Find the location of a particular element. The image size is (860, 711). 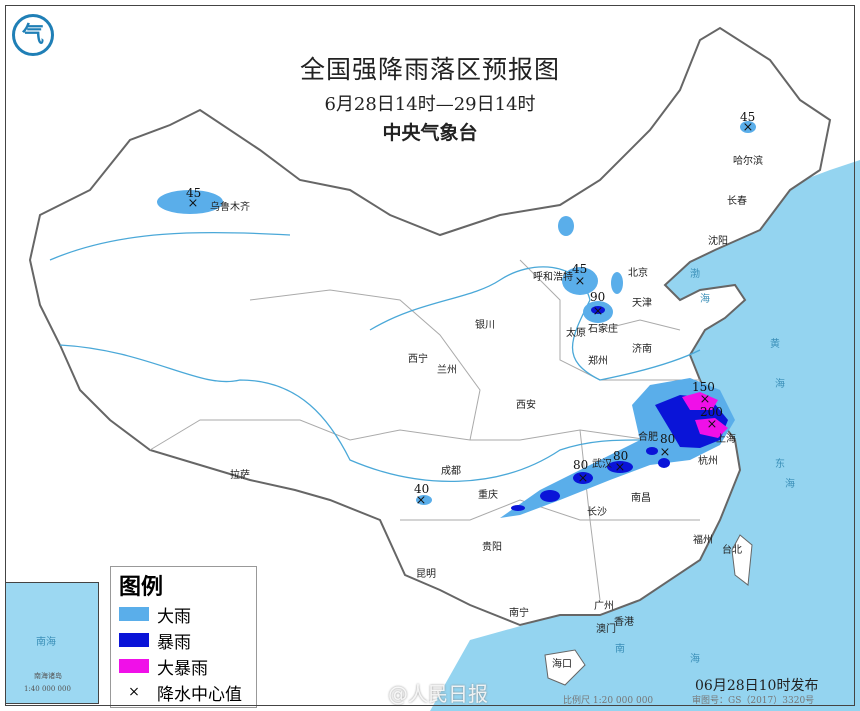

city-label: 合肥 is located at coordinates (648, 437).